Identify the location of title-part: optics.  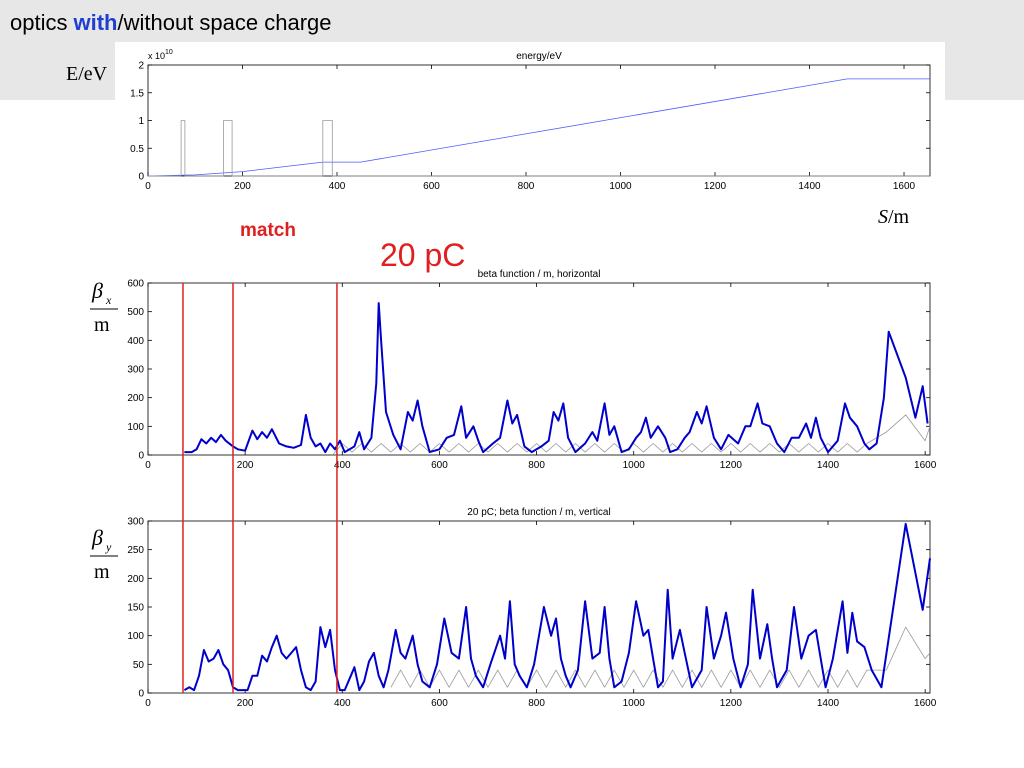
(38, 22).